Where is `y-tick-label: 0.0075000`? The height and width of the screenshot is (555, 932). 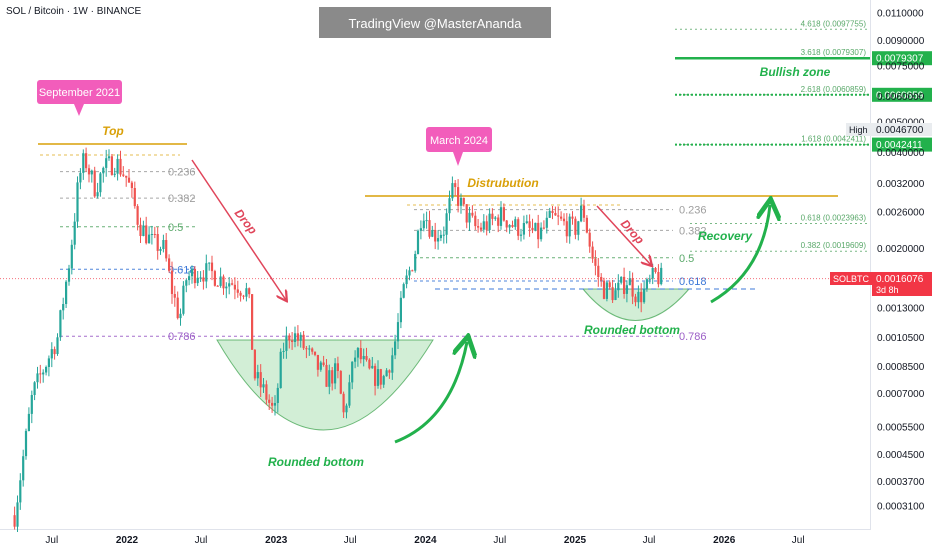
y-tick-label: 0.0075000 is located at coordinates (901, 66).